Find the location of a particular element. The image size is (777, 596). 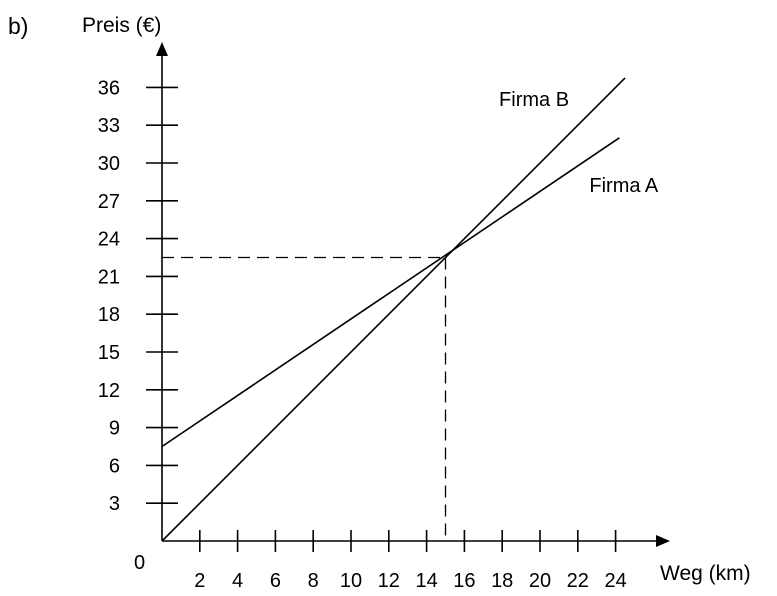

x-tick-label: 16 is located at coordinates (464, 581).